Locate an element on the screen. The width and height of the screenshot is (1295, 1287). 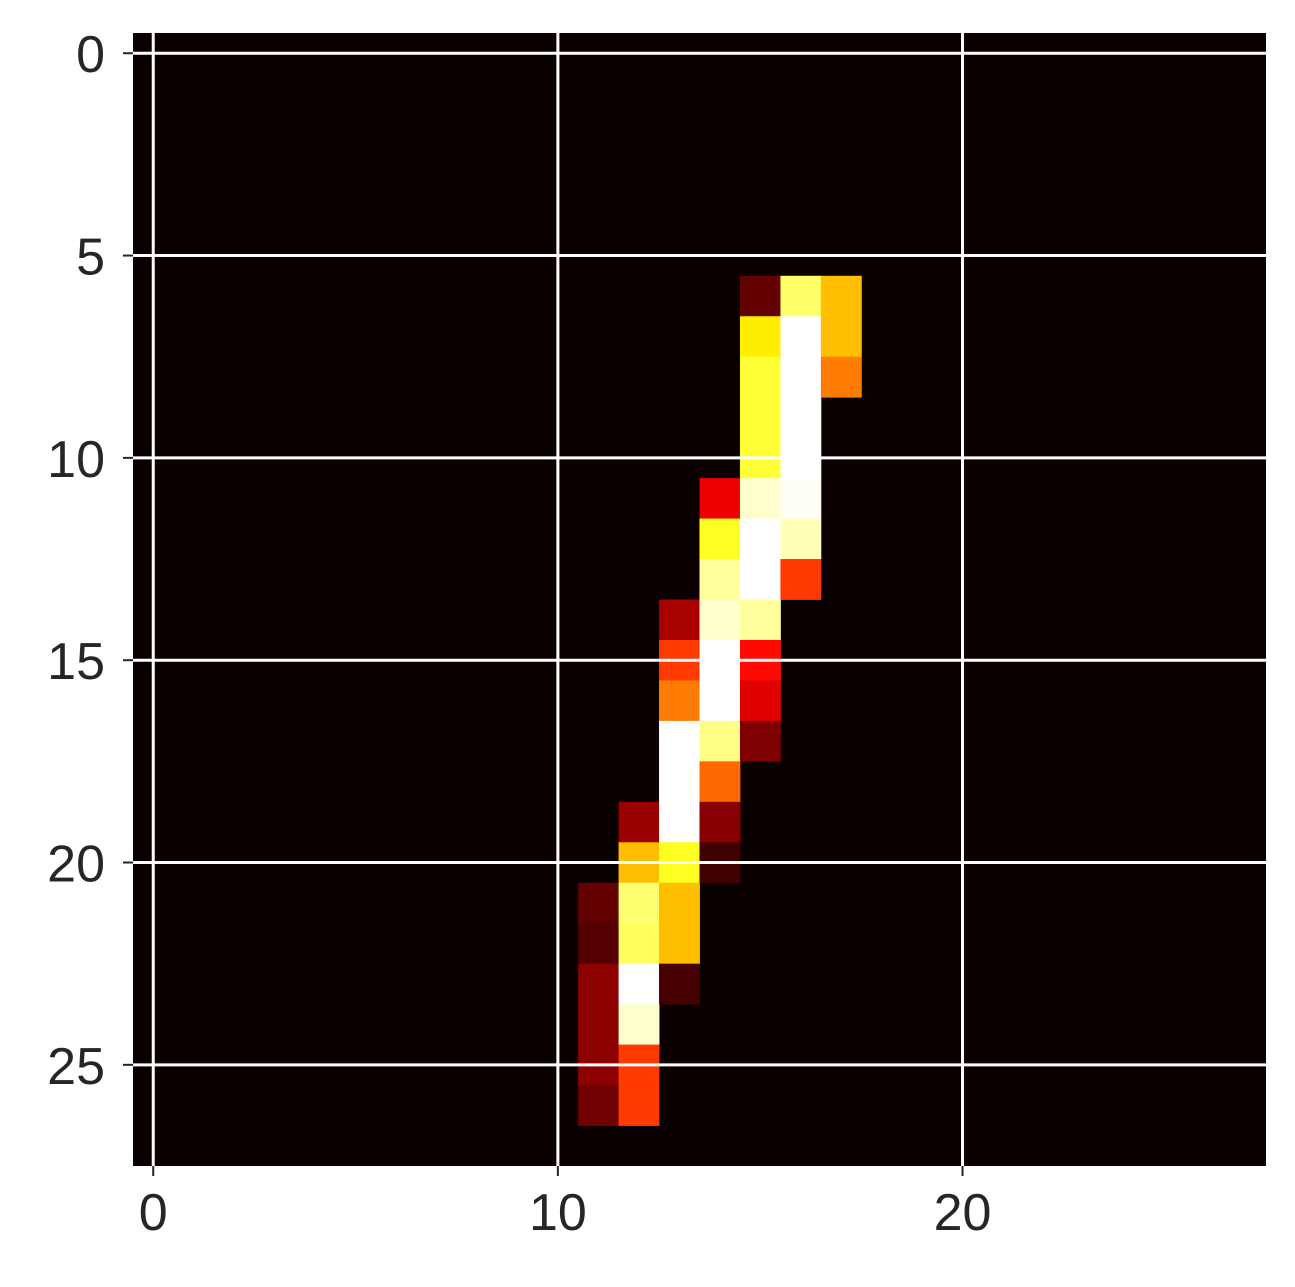
y-tick-label: 10 is located at coordinates (76, 460).